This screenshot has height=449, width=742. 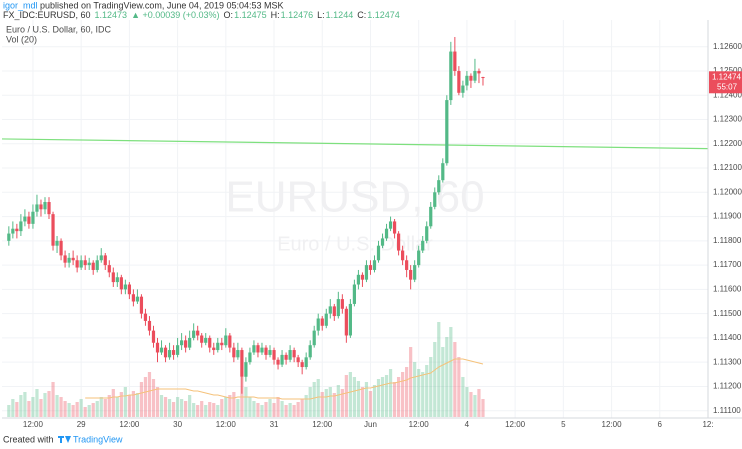 I want to click on x-tick-label: 5, so click(x=563, y=424).